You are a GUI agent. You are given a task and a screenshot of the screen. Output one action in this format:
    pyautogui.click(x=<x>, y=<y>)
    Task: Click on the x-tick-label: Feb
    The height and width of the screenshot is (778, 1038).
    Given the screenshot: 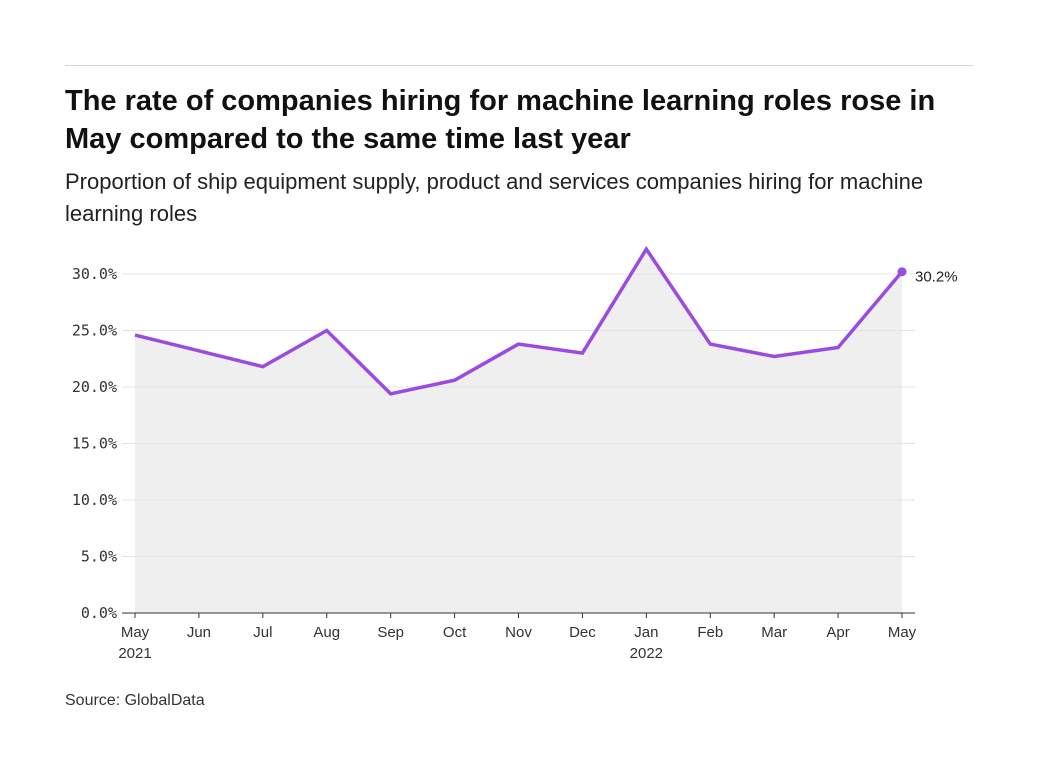 What is the action you would take?
    pyautogui.click(x=710, y=632)
    